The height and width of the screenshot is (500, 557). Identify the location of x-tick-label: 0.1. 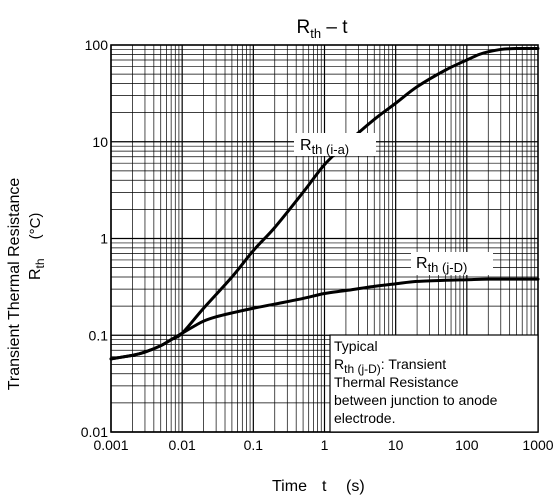
(254, 445).